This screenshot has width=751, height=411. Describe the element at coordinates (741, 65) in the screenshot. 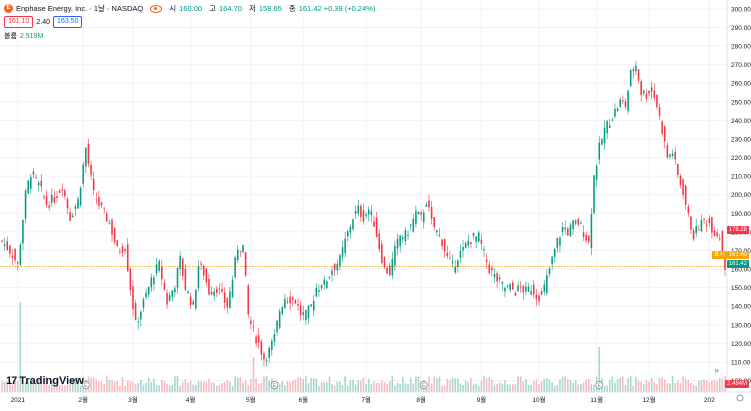

I see `y-tick-label: 270.00` at that location.